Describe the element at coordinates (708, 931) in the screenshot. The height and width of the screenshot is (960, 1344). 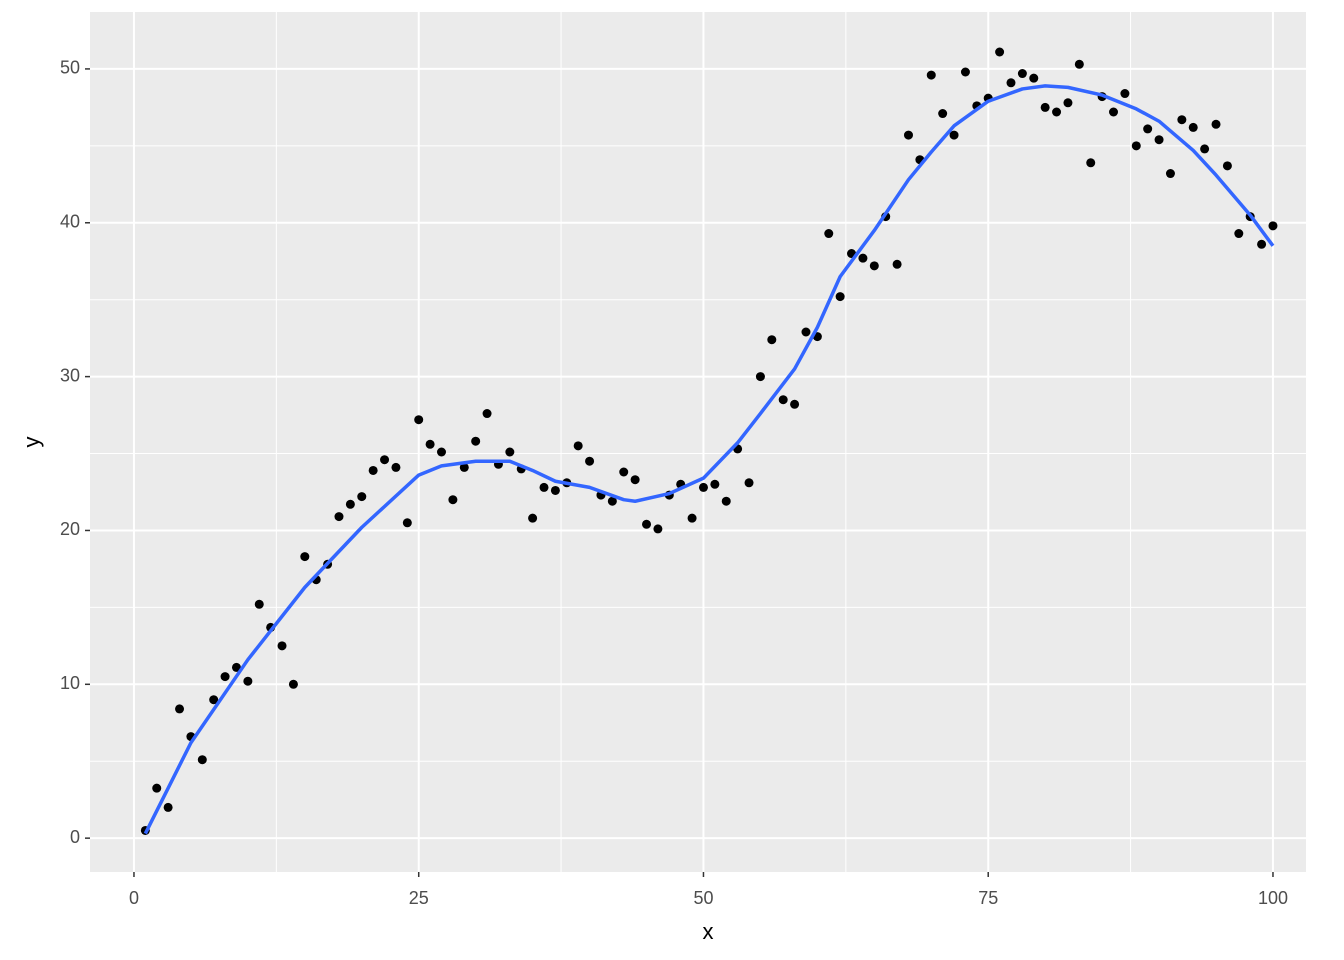
I see `x-axis-title: x` at that location.